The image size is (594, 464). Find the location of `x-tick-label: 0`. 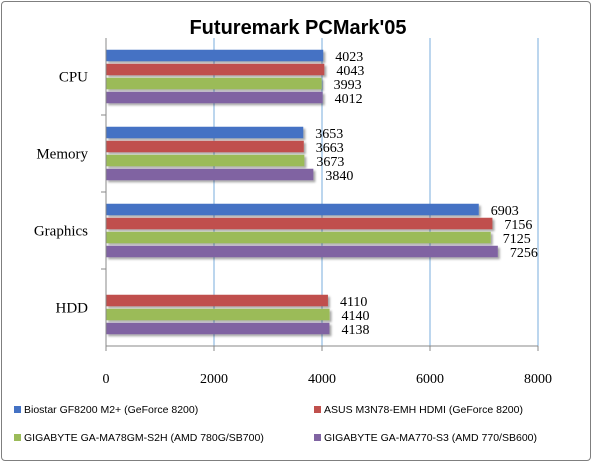

x-tick-label: 0 is located at coordinates (106, 379).